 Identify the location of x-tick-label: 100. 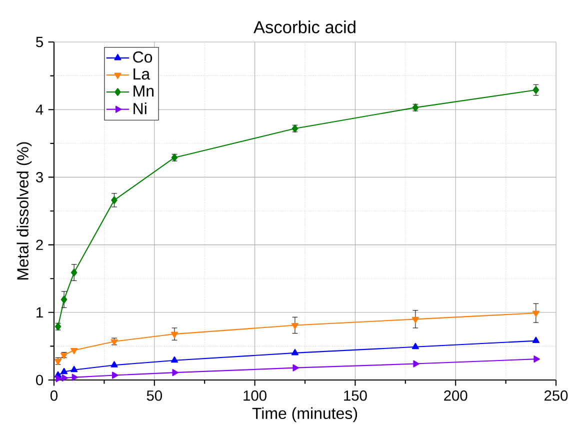
(255, 395).